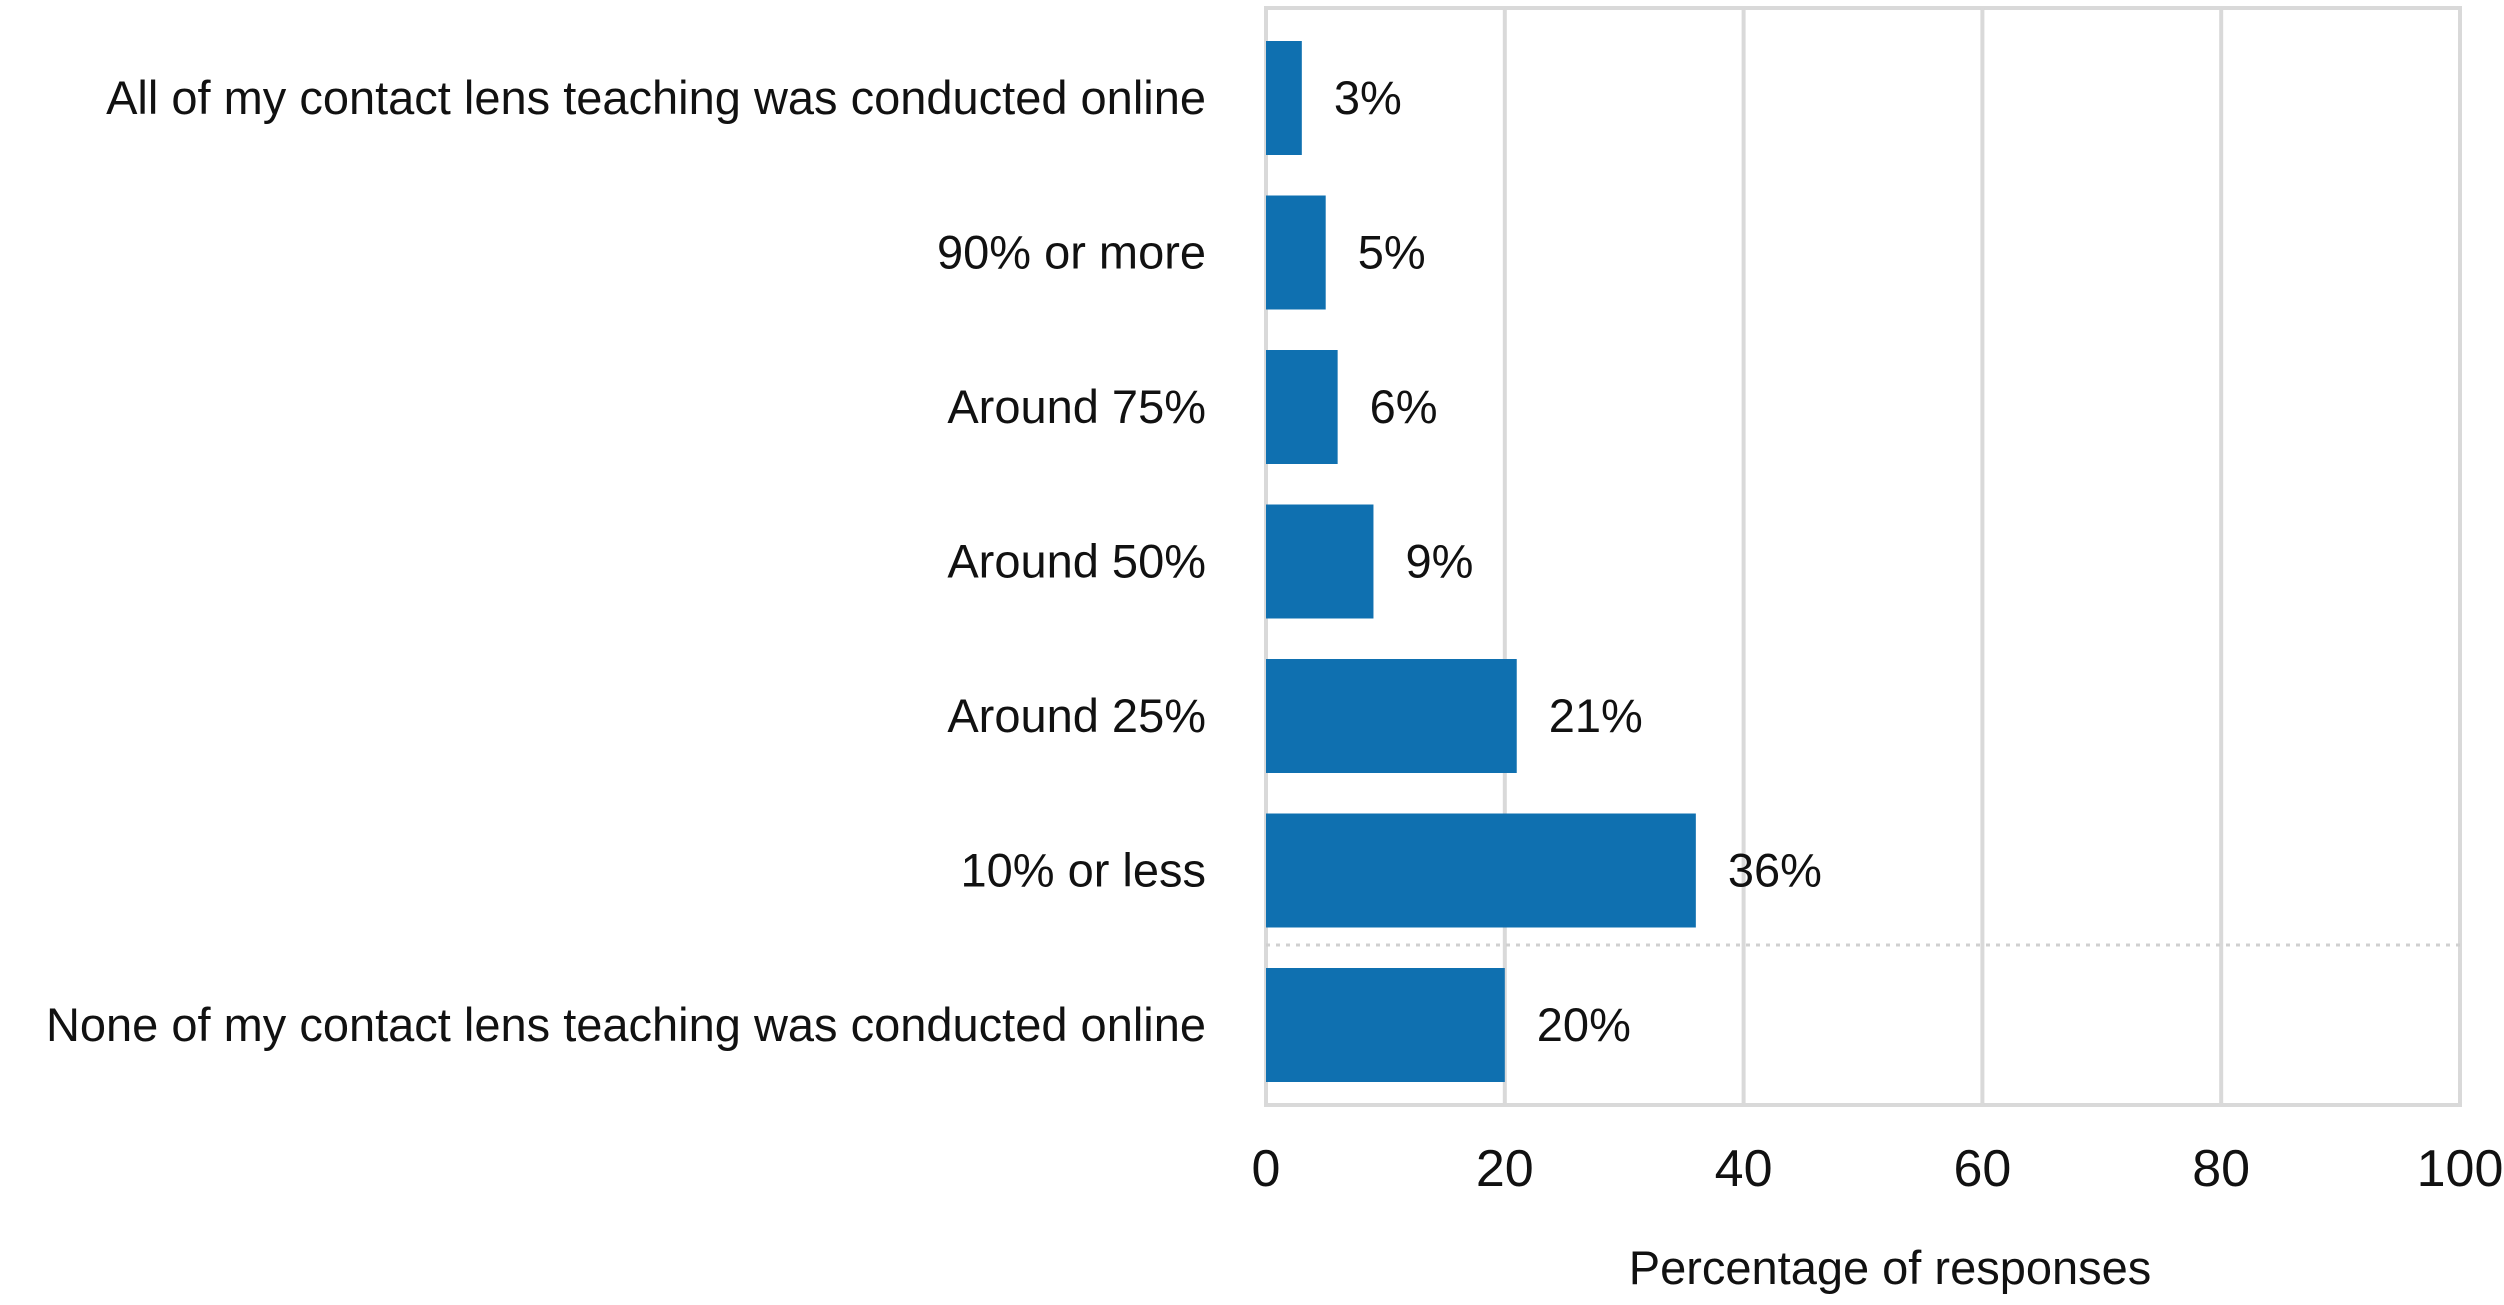  What do you see at coordinates (1404, 406) in the screenshot?
I see `data-label-2: 6%` at bounding box center [1404, 406].